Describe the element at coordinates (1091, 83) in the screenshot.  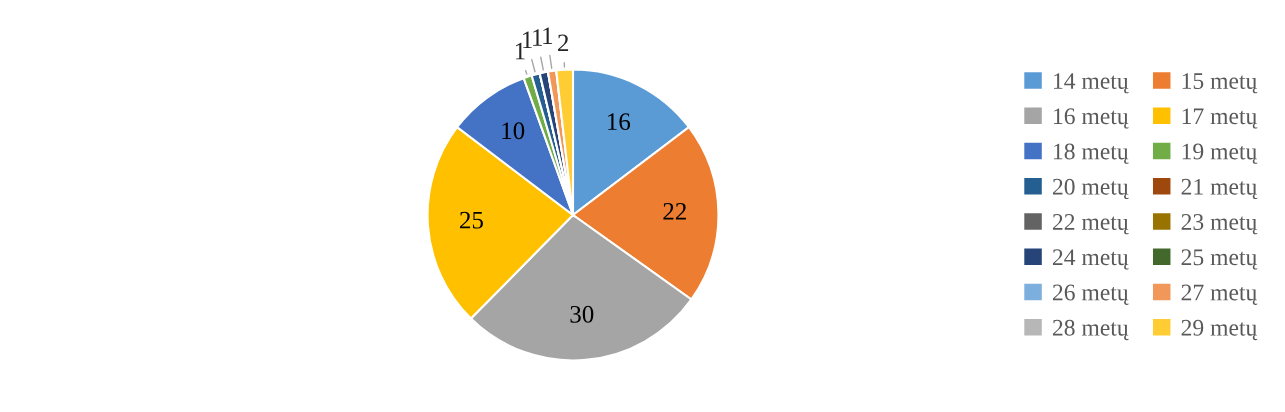
I see `legend-label: 14 metų` at that location.